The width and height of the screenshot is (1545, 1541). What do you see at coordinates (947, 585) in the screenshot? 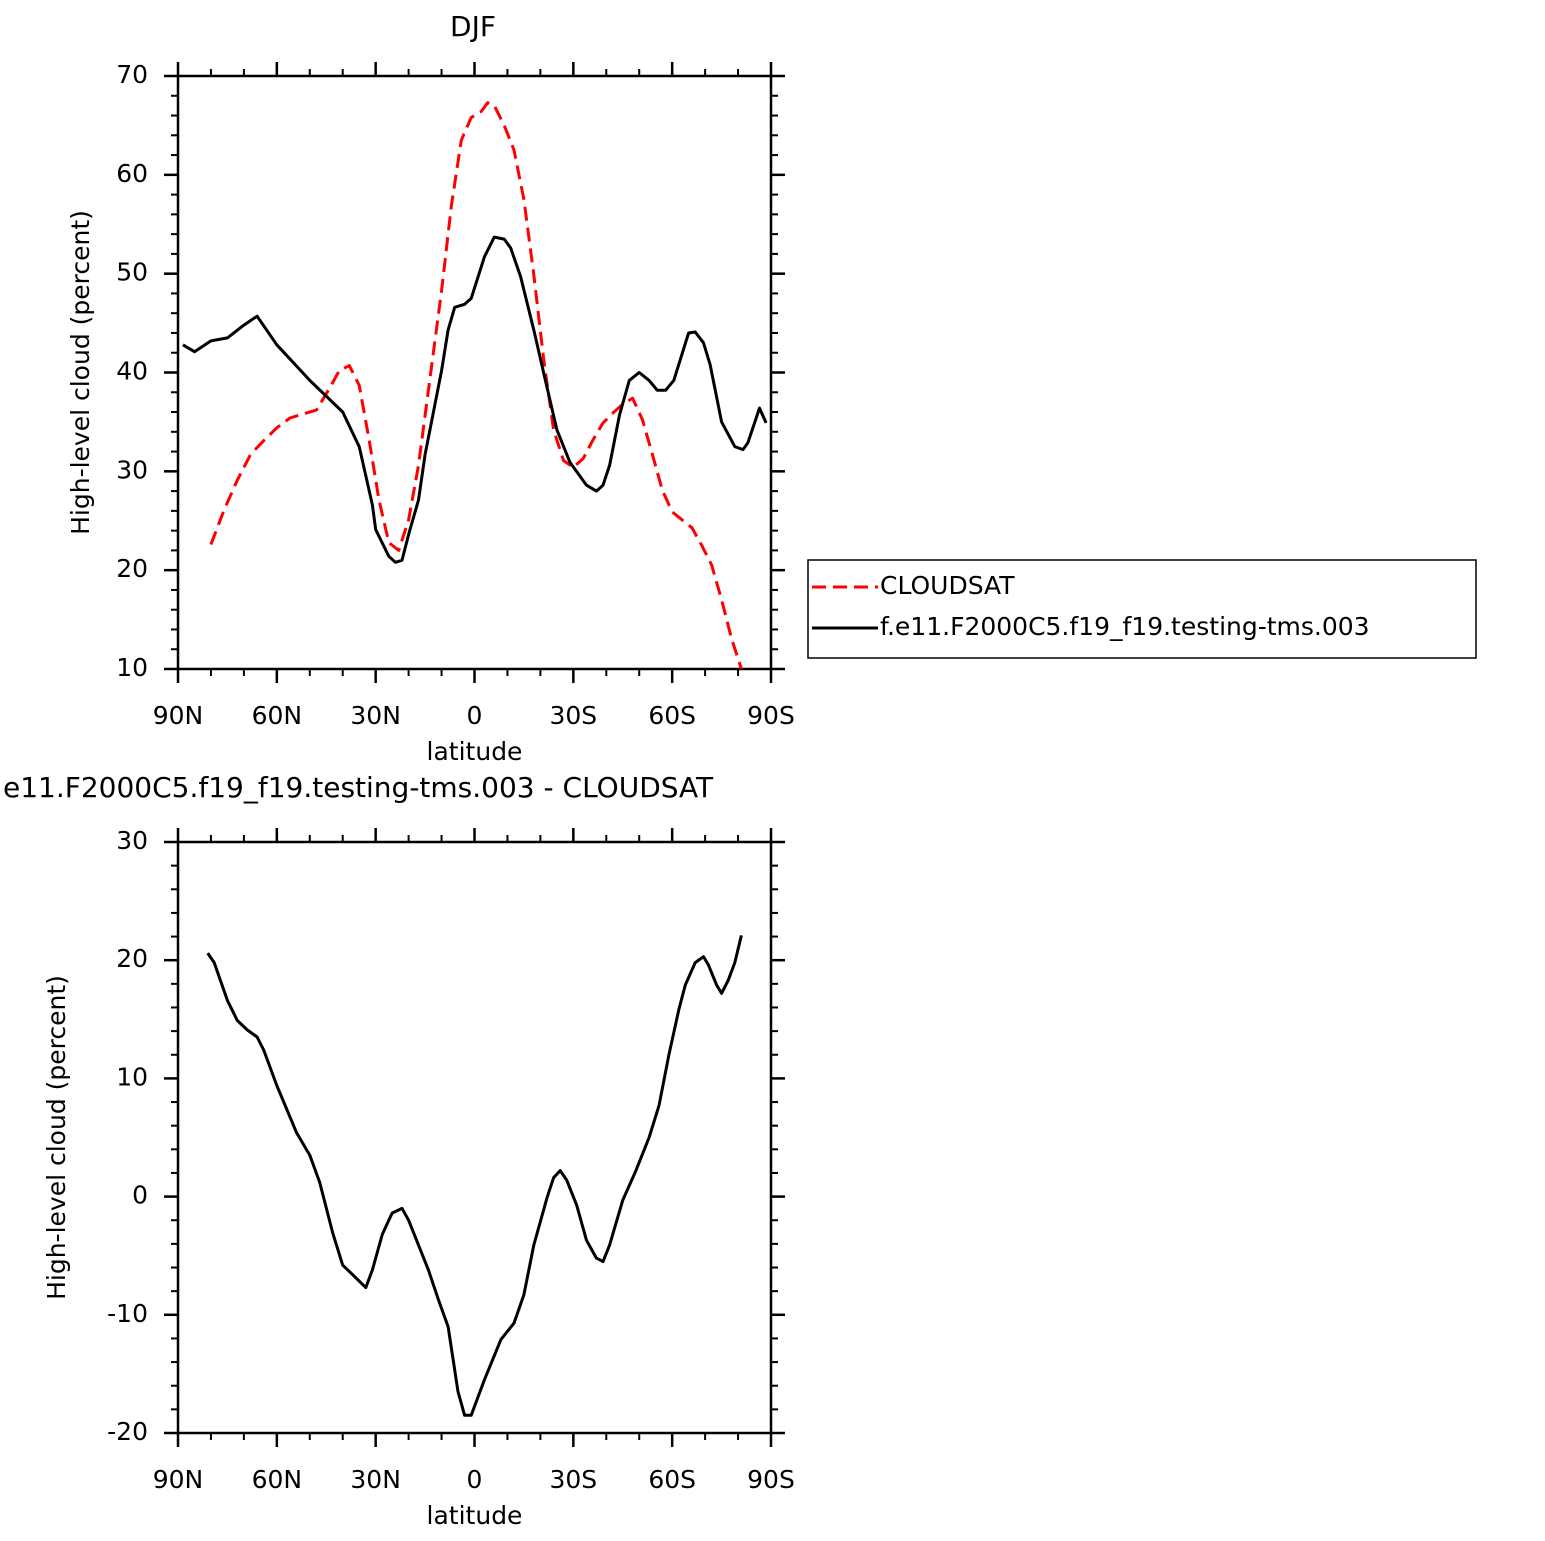
I see `legend-label: CLOUDSAT` at bounding box center [947, 585].